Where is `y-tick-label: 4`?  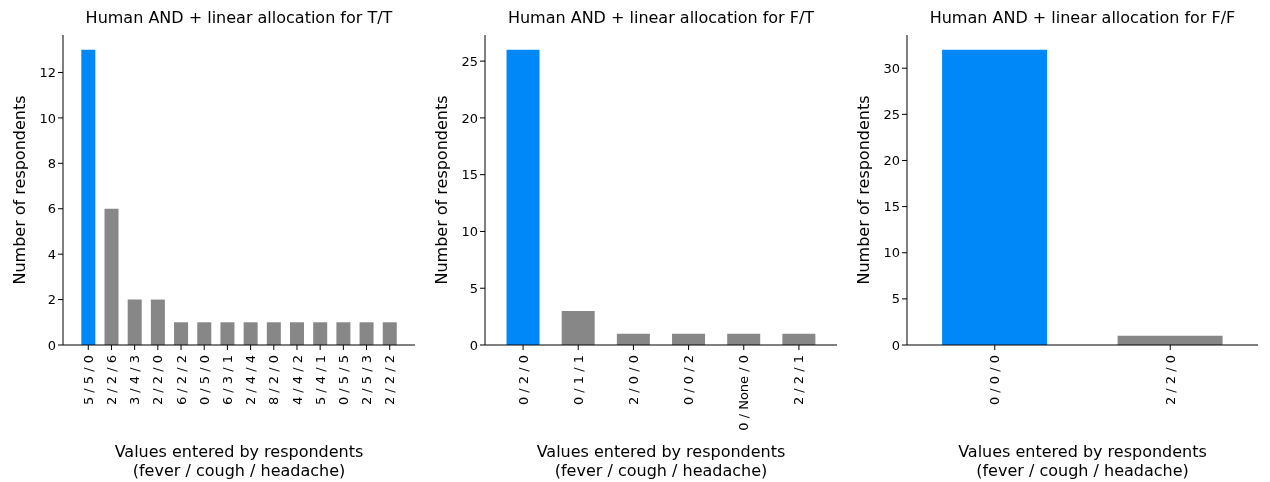 y-tick-label: 4 is located at coordinates (51, 254).